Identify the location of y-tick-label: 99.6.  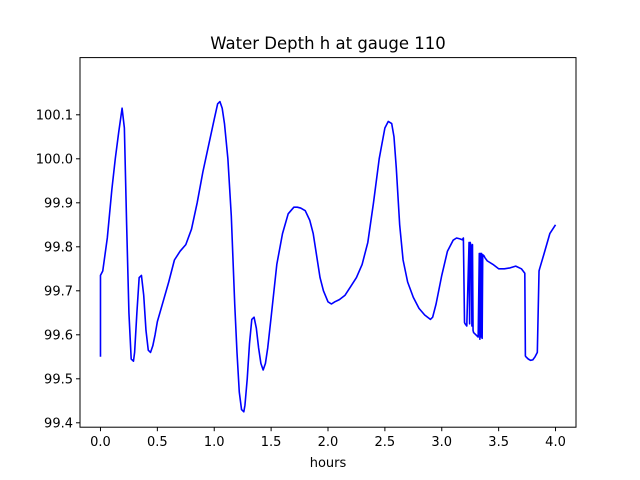
(58, 335).